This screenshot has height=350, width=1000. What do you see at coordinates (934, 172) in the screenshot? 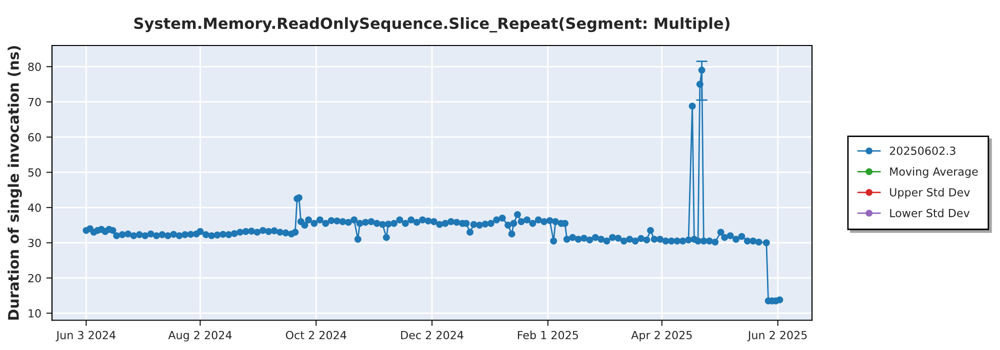
I see `legend-label: Moving Average` at bounding box center [934, 172].